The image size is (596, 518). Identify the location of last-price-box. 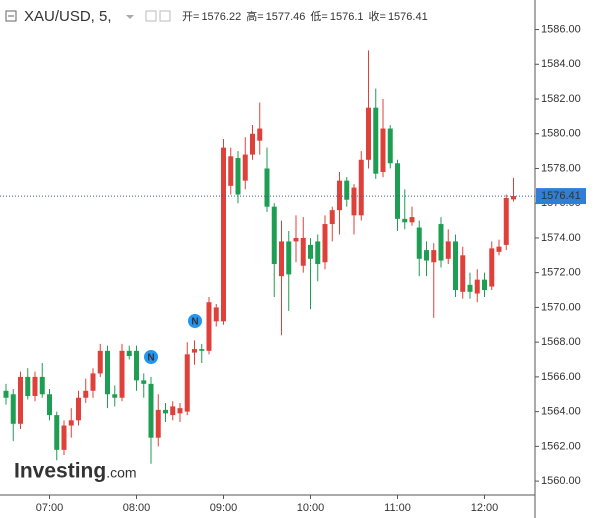
(561, 196).